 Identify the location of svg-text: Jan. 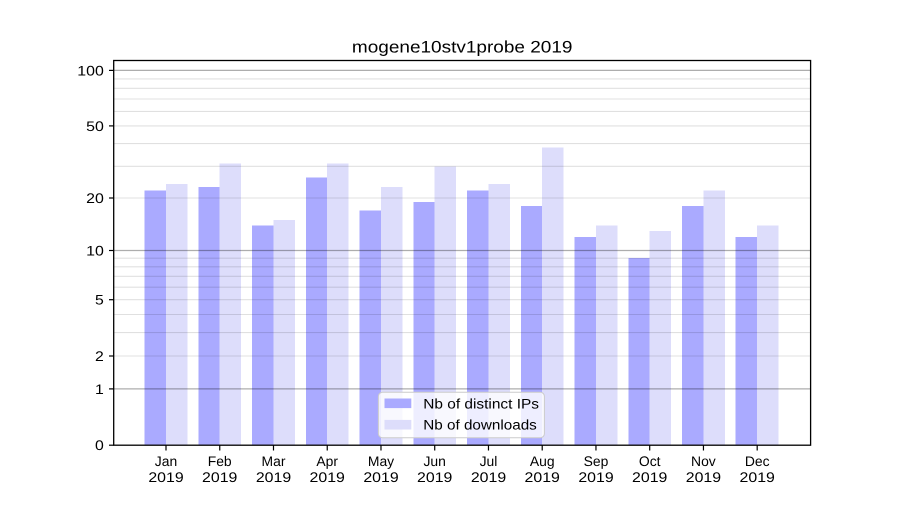
(166, 461).